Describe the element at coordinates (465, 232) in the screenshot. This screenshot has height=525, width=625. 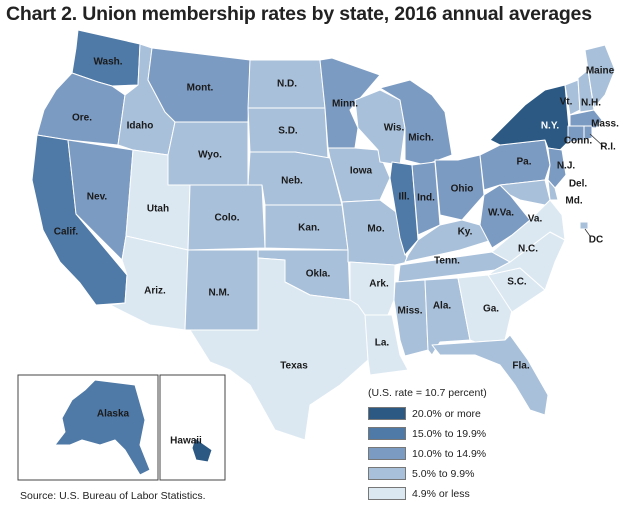
I see `state-label-ky: Ky.` at that location.